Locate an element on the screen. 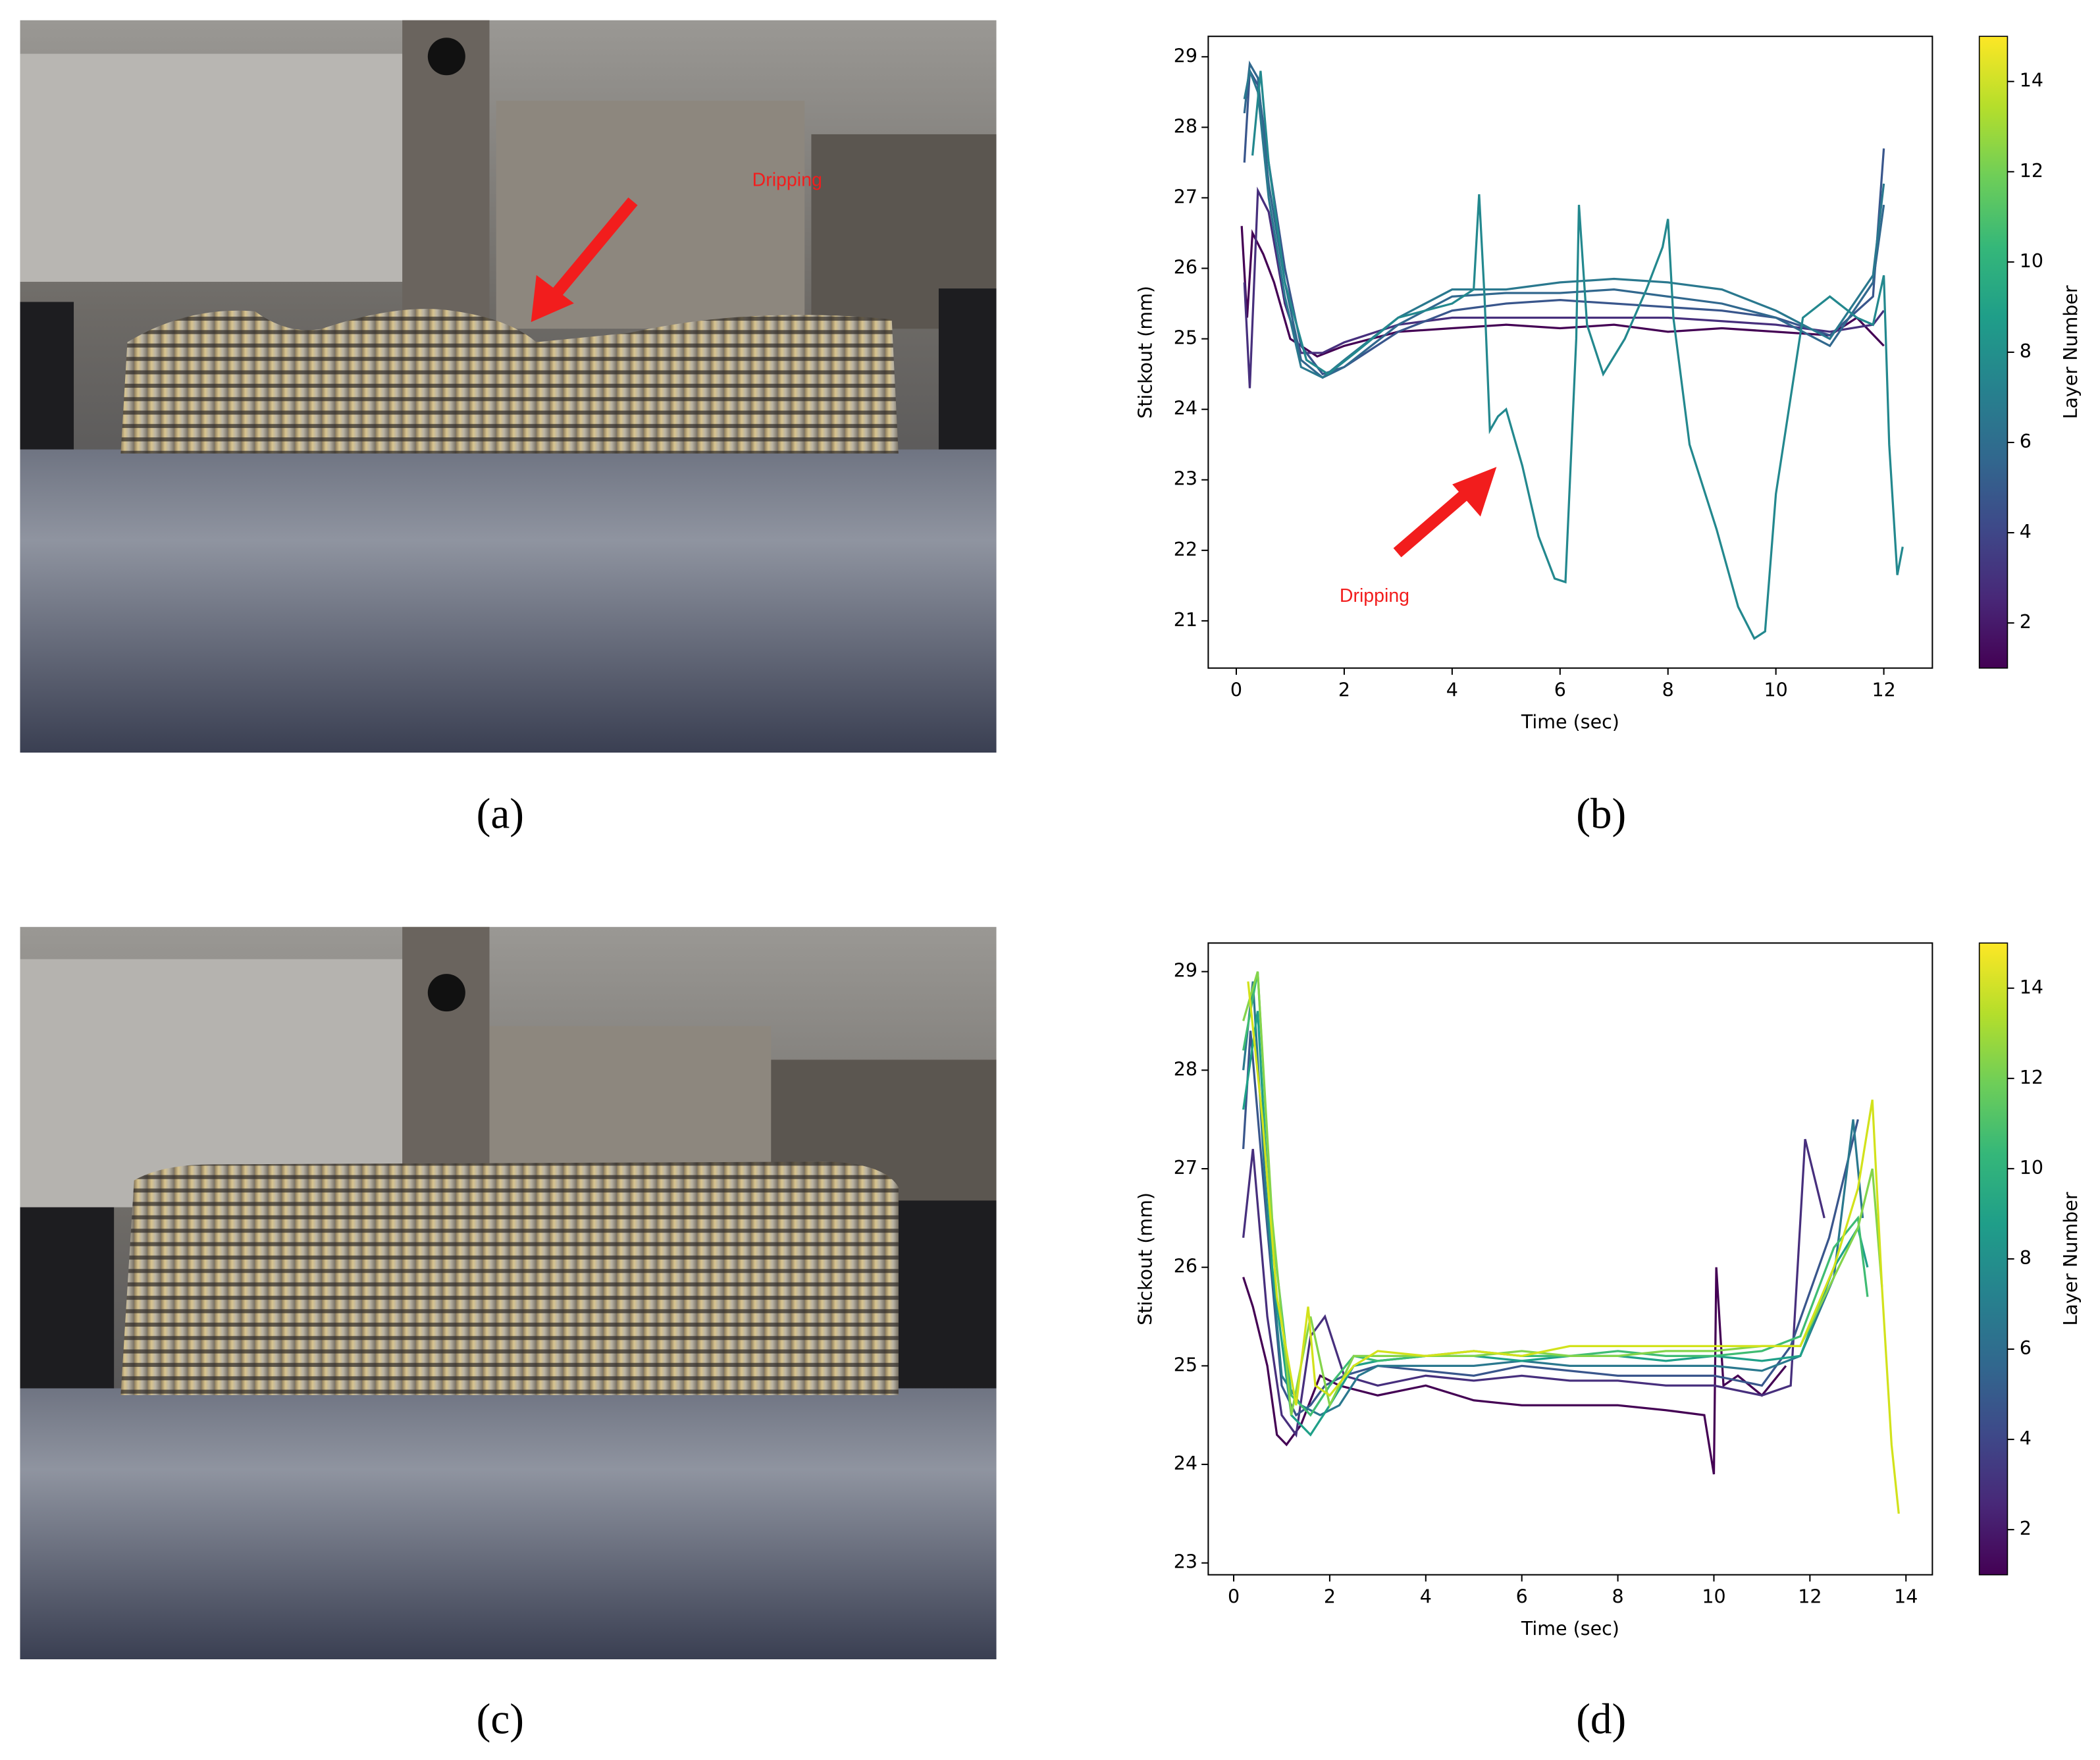 This screenshot has width=2100, height=1760. x-tick-label: 14 is located at coordinates (1906, 1597).